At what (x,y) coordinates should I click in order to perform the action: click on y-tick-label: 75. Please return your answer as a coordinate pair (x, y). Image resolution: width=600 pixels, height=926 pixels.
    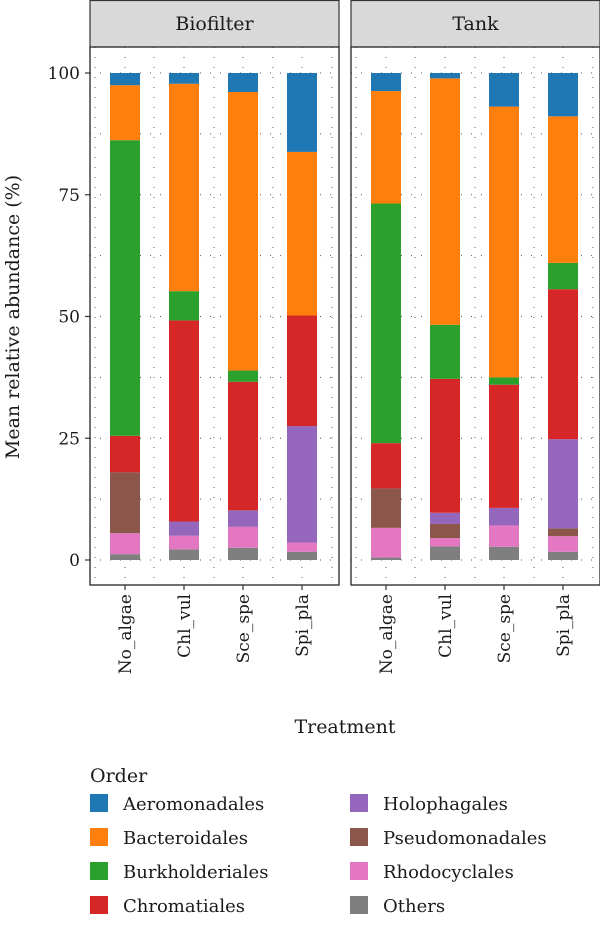
    Looking at the image, I should click on (69, 196).